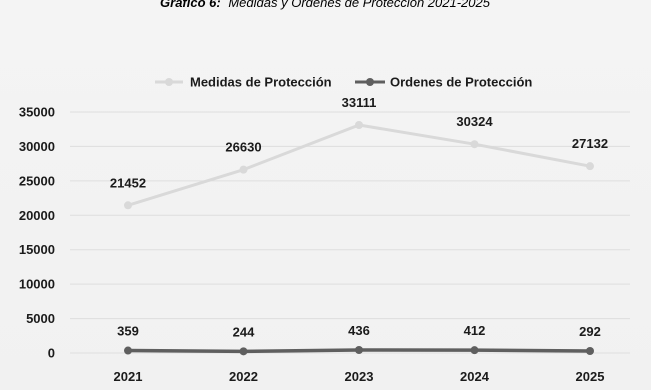 The image size is (651, 390). What do you see at coordinates (37, 284) in the screenshot?
I see `y-tick-label: 10000` at bounding box center [37, 284].